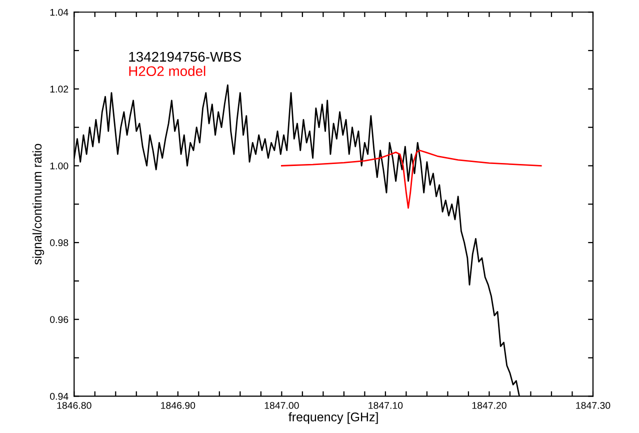  Describe the element at coordinates (59, 319) in the screenshot. I see `y-tick-label: 0.96` at that location.